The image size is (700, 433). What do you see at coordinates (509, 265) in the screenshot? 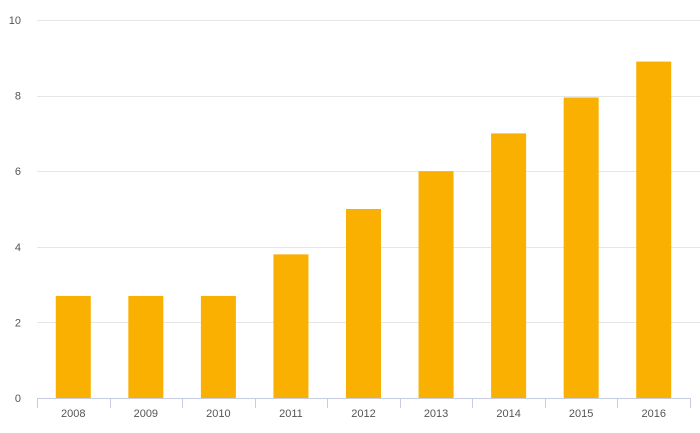
I see `bar-2014` at bounding box center [509, 265].